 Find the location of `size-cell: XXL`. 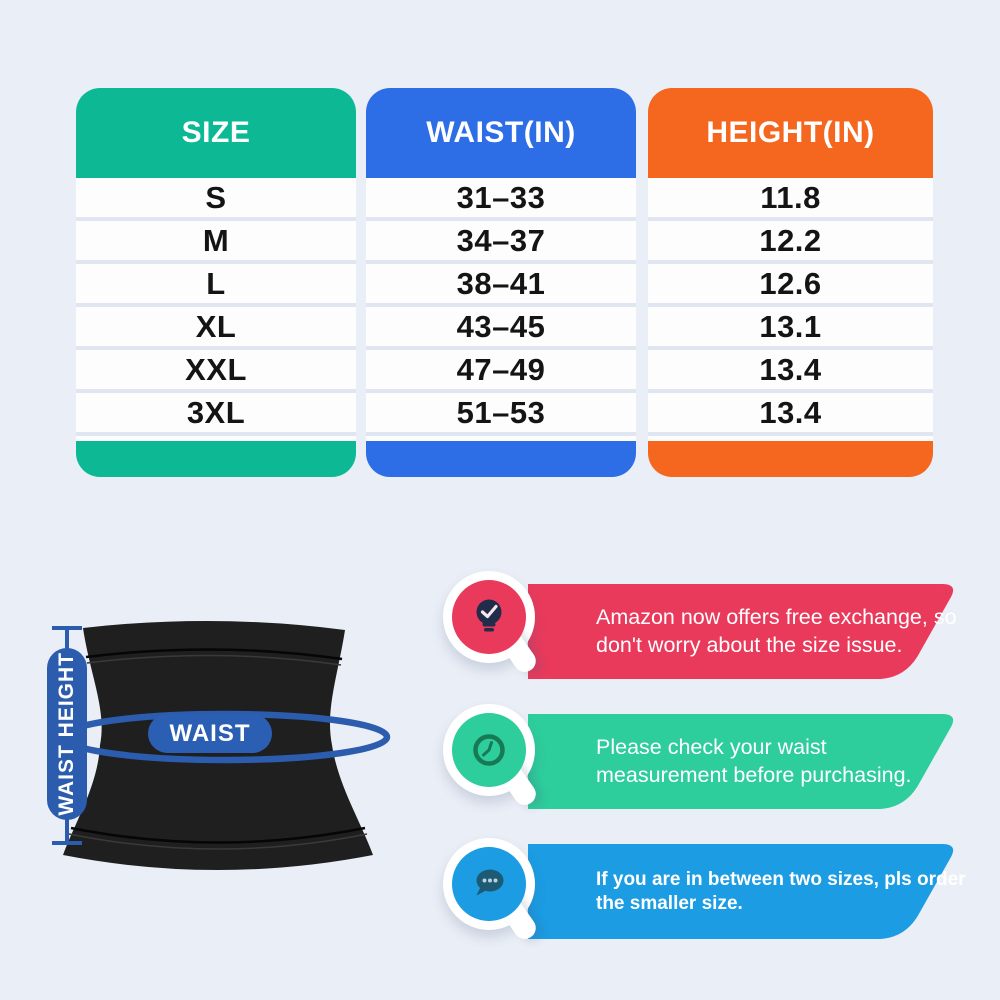

size-cell: XXL is located at coordinates (216, 371).